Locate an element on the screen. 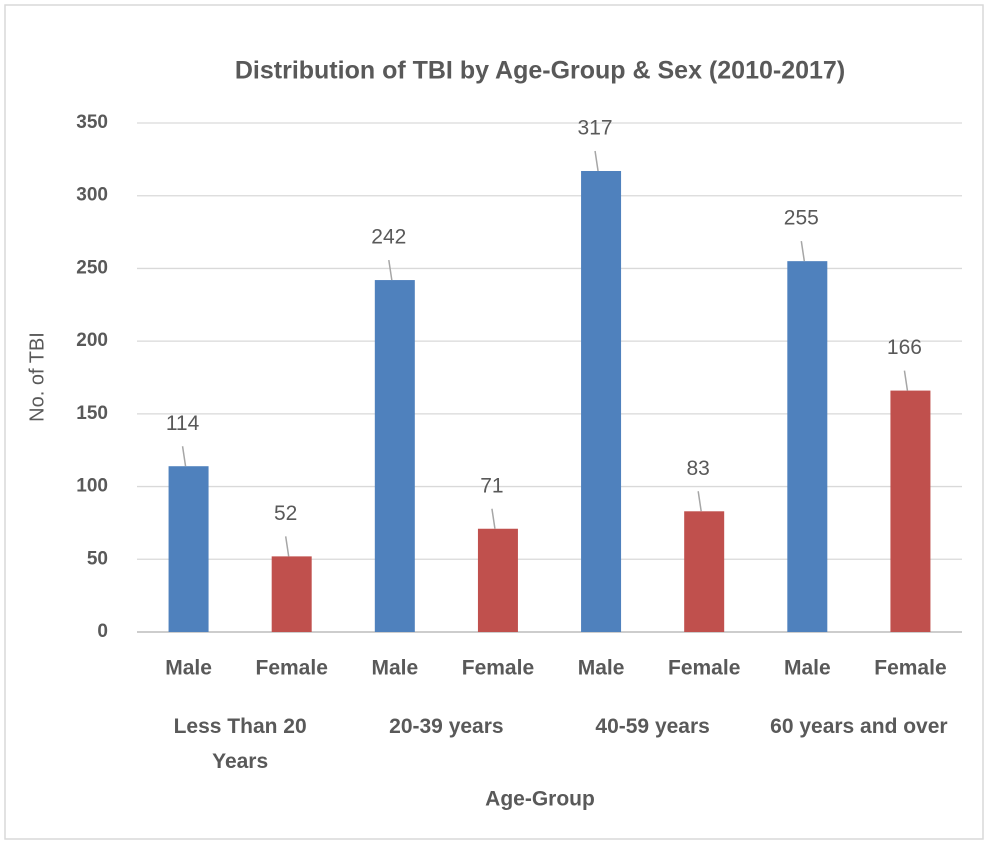 The width and height of the screenshot is (989, 846). y-tick-label: 50 is located at coordinates (97, 558).